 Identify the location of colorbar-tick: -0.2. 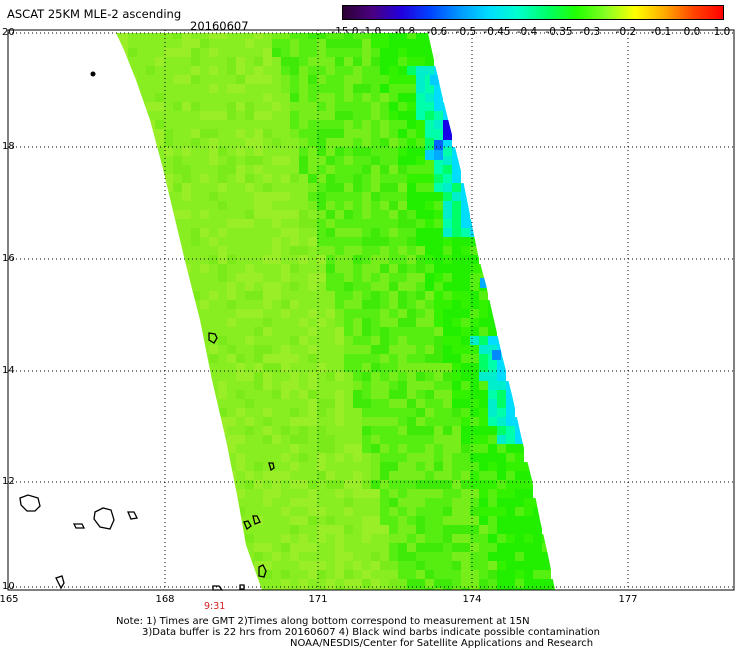
(626, 32).